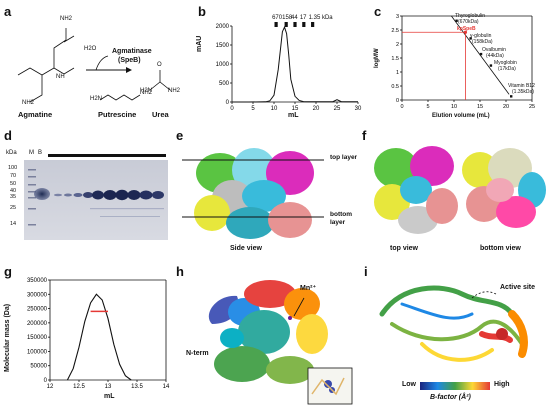  I want to click on bfactor-putty, so click(453, 337).